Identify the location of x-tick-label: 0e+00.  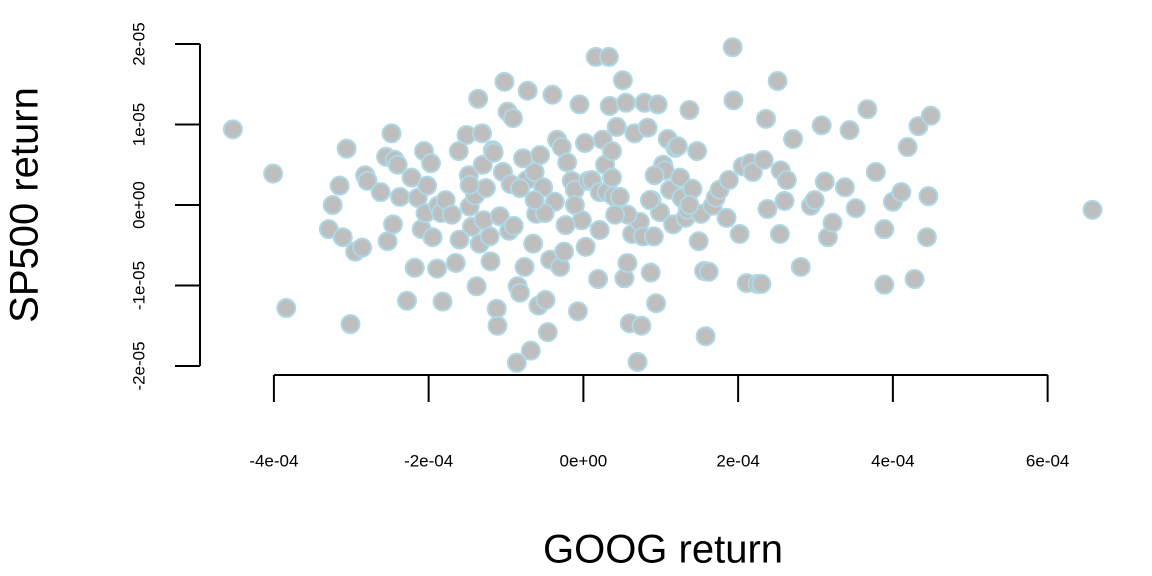
(584, 460).